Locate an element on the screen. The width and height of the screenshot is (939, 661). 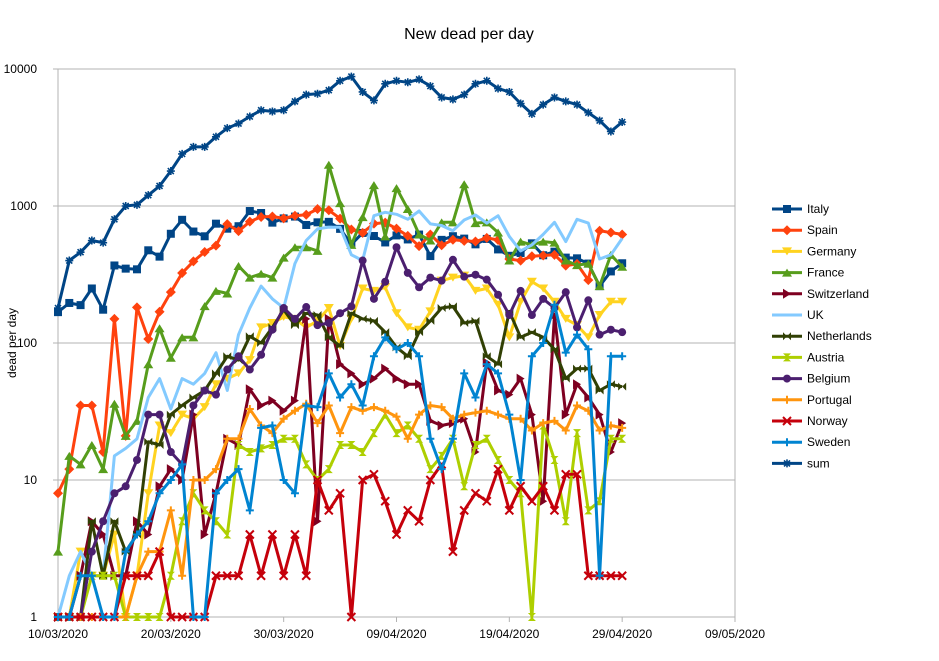
legend-label: Austria is located at coordinates (826, 357).